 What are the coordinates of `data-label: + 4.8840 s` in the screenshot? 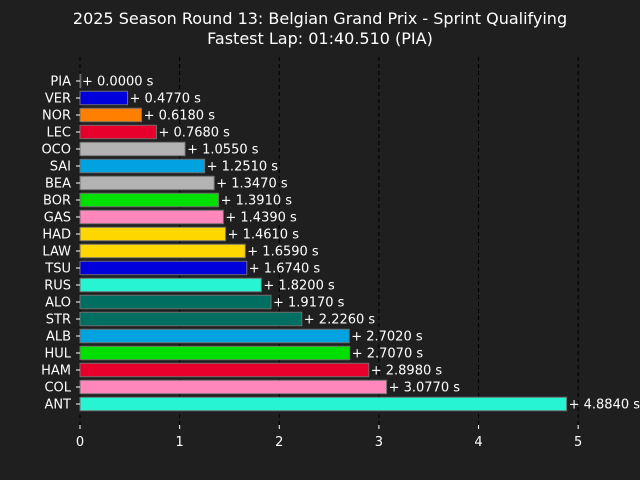 It's located at (604, 405).